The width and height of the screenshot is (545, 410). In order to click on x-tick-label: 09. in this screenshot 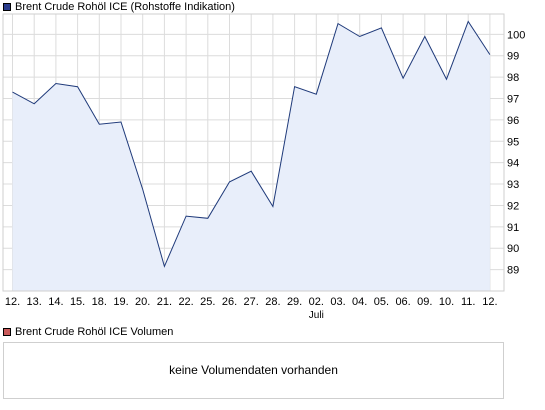, I will do `click(424, 302)`.